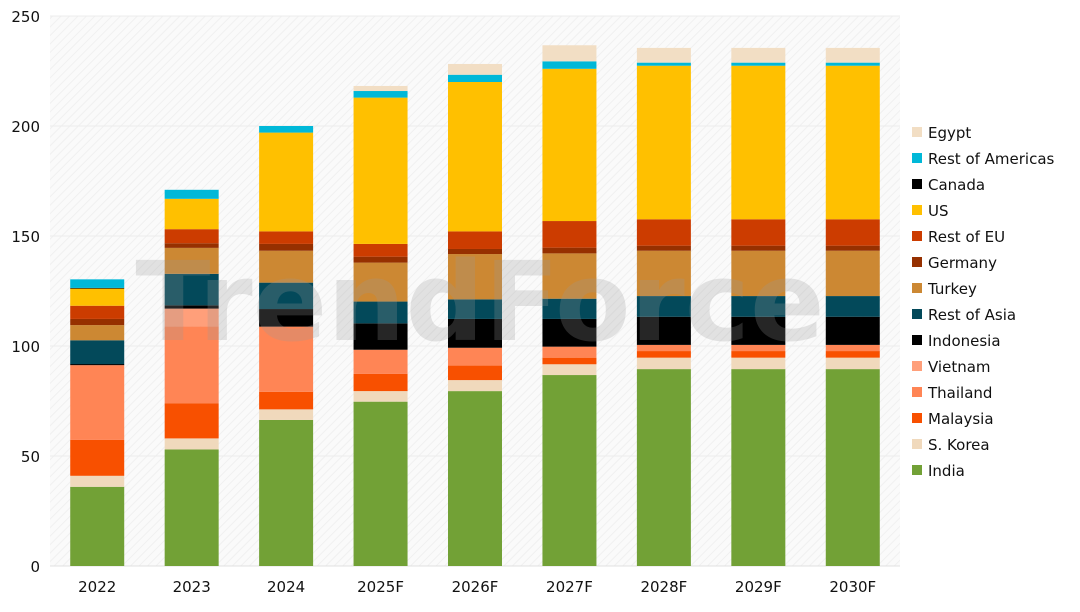 This screenshot has height=612, width=1080. Describe the element at coordinates (959, 367) in the screenshot. I see `legend-label: Vietnam` at that location.